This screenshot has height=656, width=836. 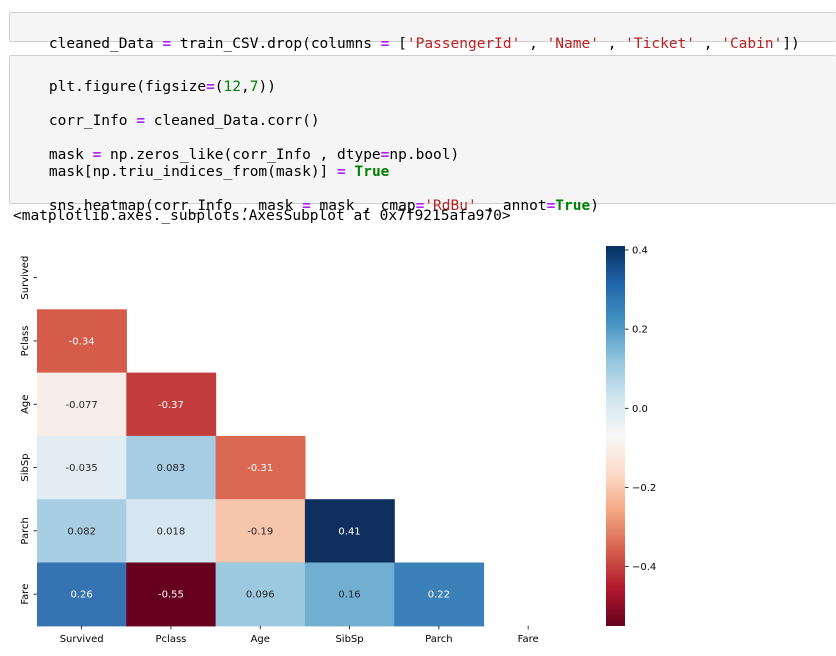 I want to click on x-tick-label: Pclass, so click(x=171, y=639).